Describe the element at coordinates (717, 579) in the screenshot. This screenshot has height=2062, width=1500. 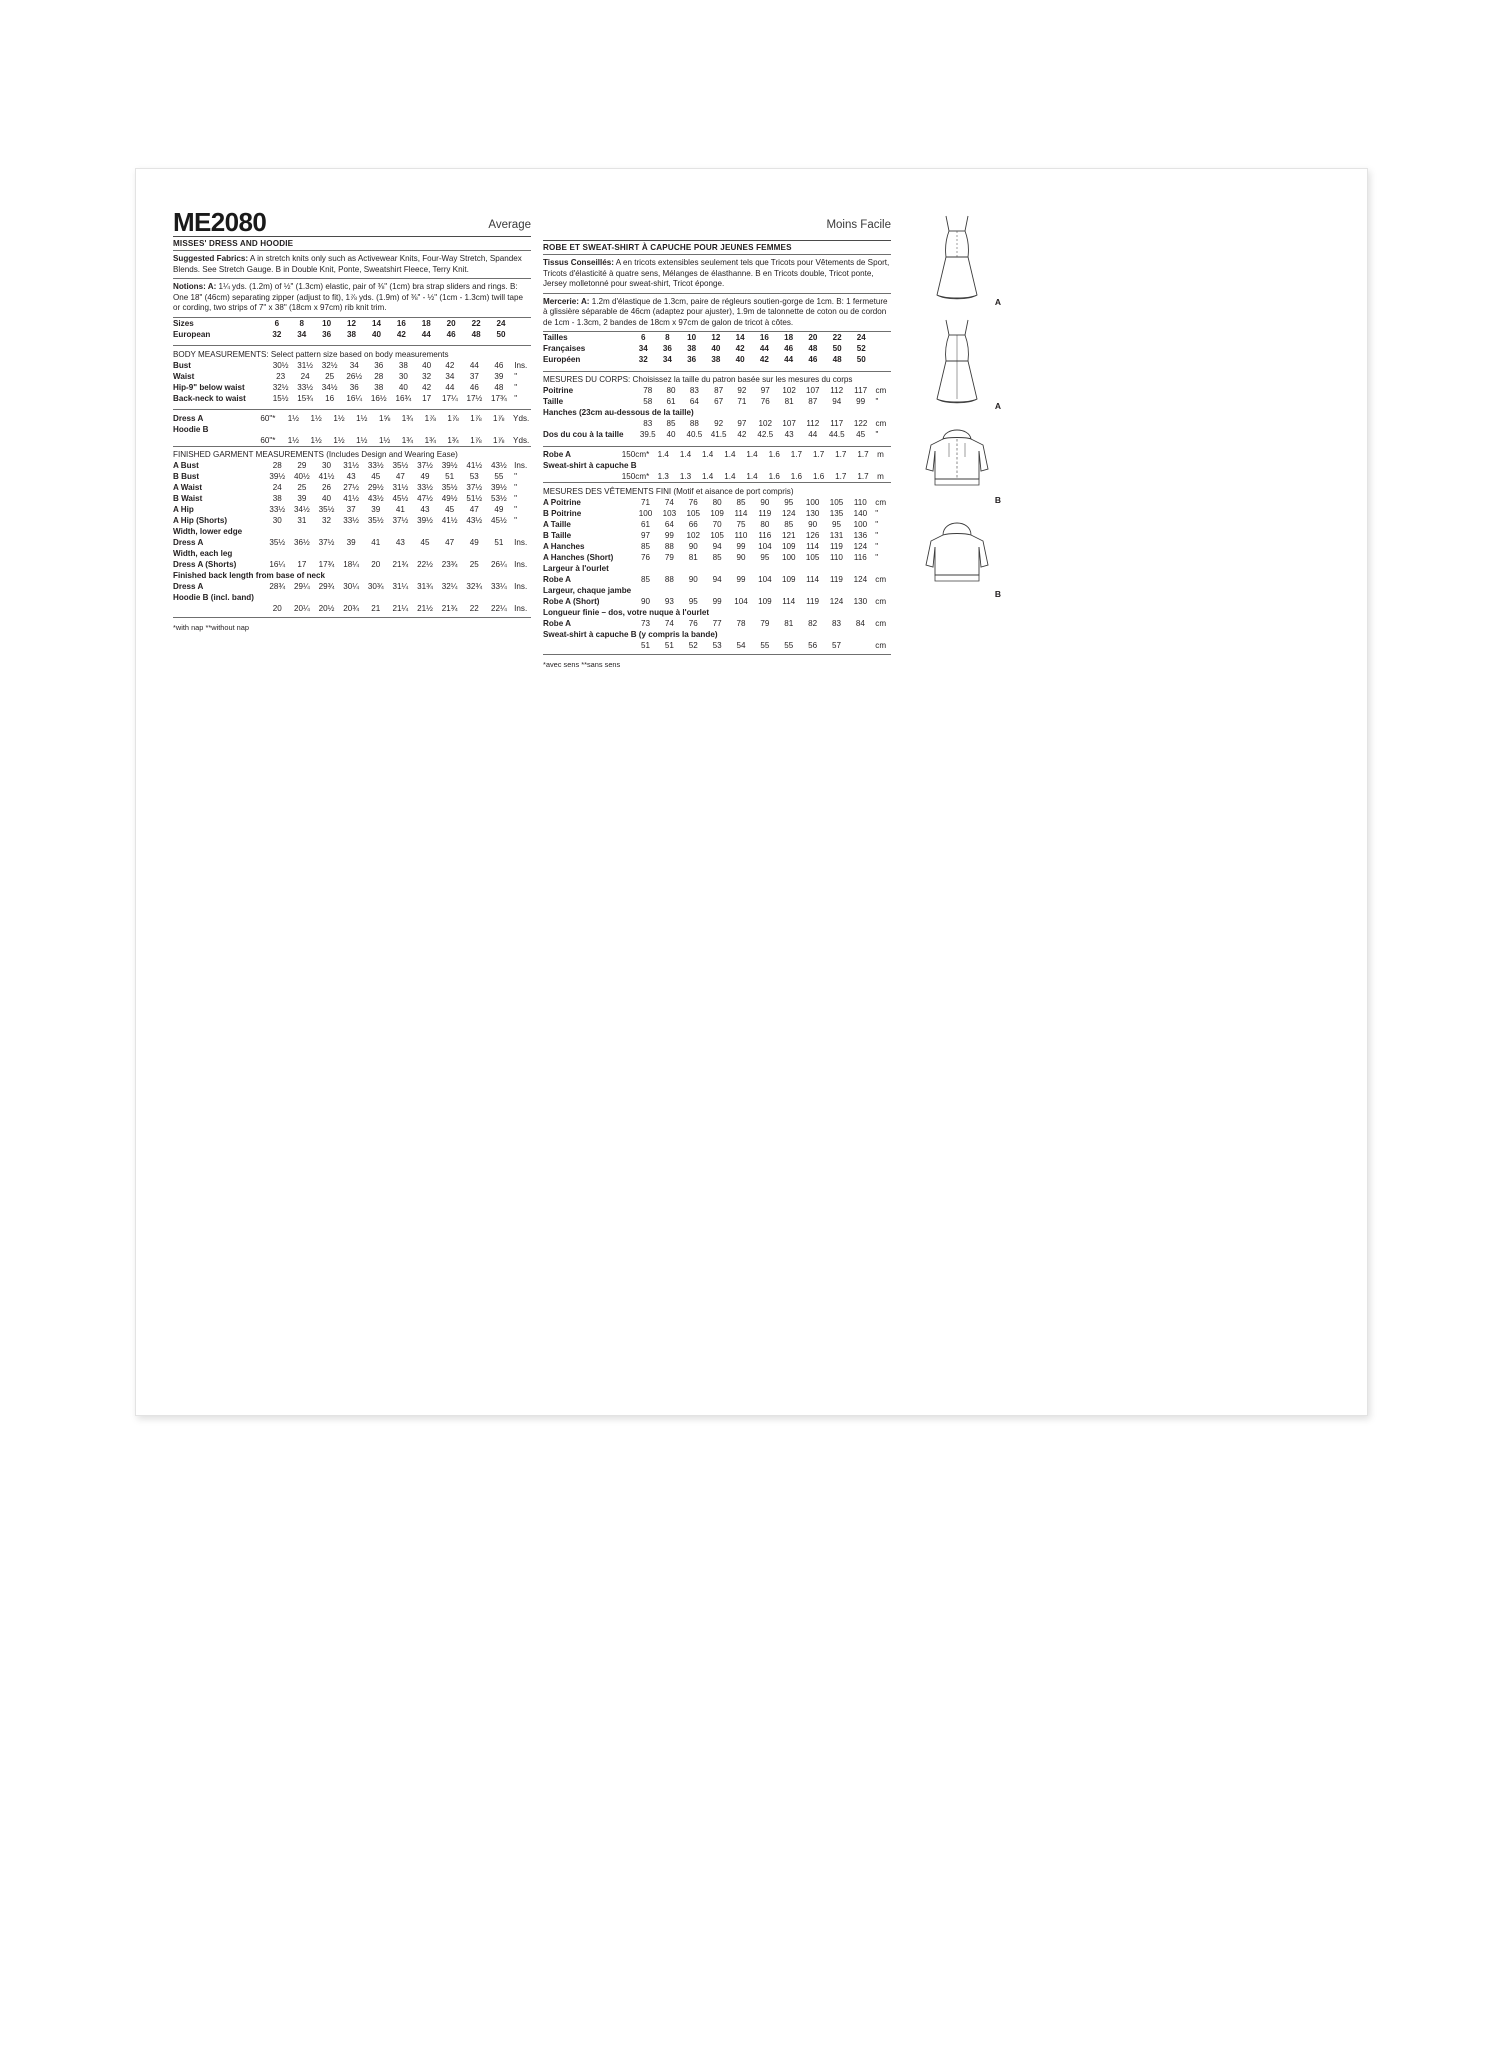
I see `table-row: Robe A 85 88 90 94 99 104 109 114 119 124 cm` at that location.